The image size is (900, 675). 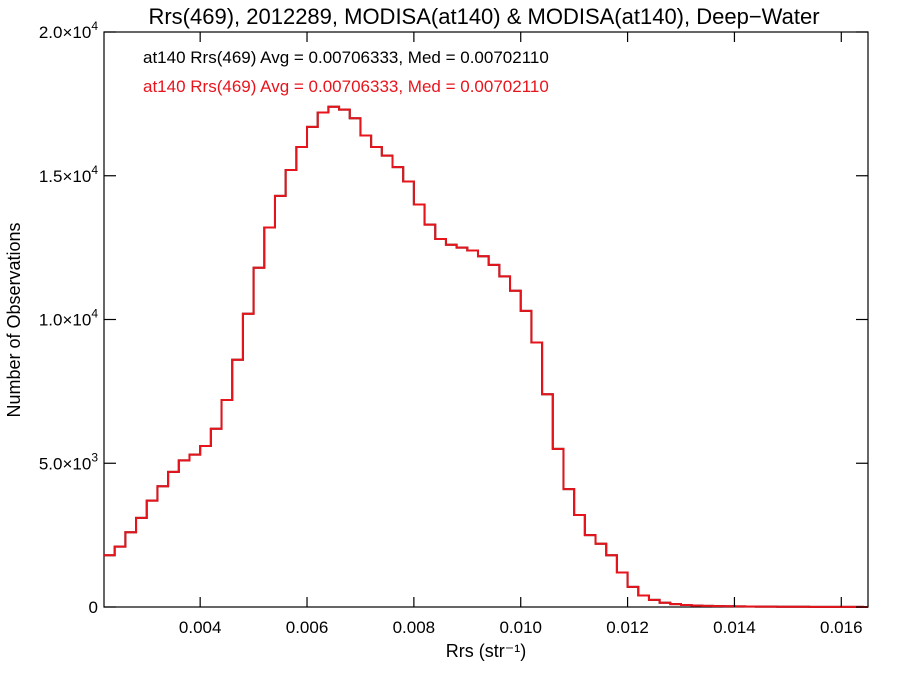 I want to click on y-tick-label: 1.0×10⁴, so click(x=68, y=318).